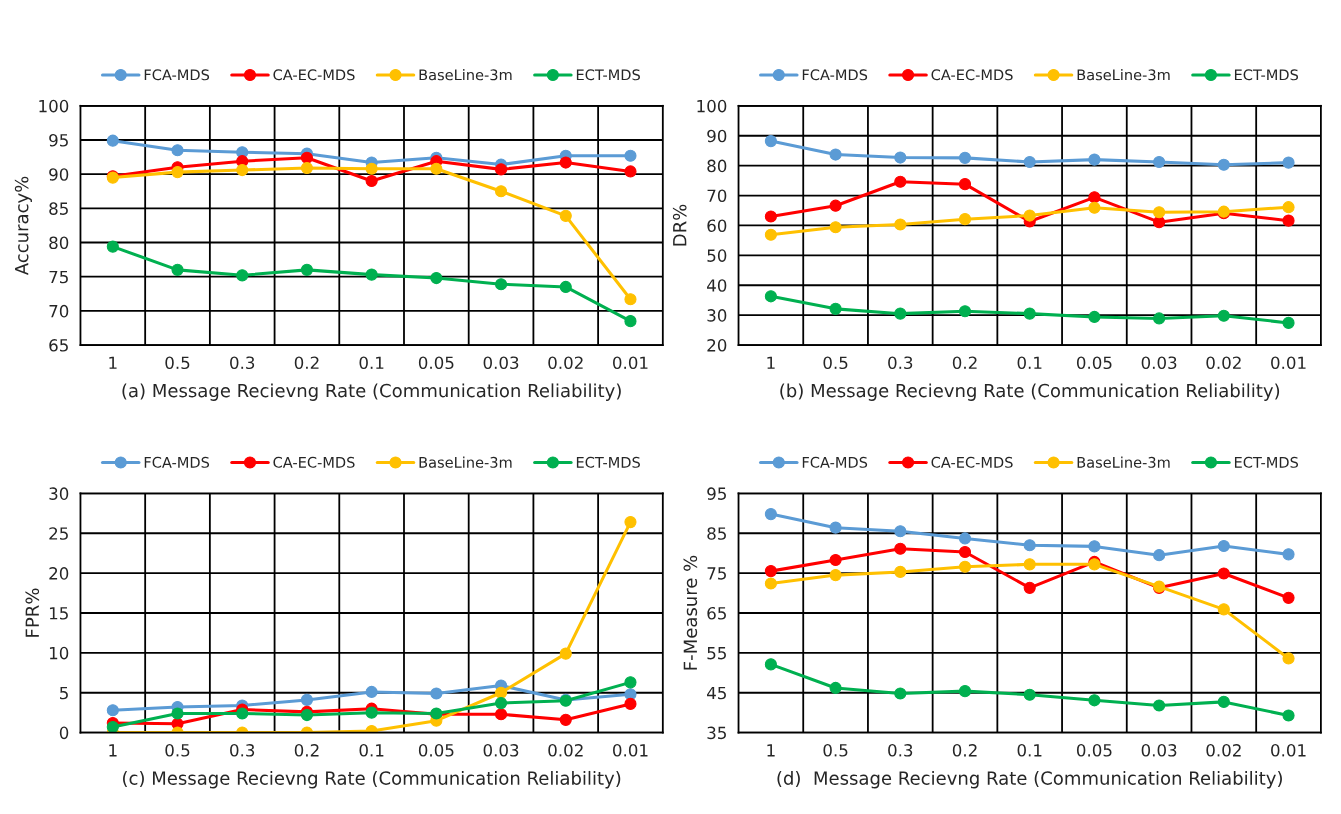 The height and width of the screenshot is (814, 1341). I want to click on y-axis-title: F-Measure %, so click(690, 612).